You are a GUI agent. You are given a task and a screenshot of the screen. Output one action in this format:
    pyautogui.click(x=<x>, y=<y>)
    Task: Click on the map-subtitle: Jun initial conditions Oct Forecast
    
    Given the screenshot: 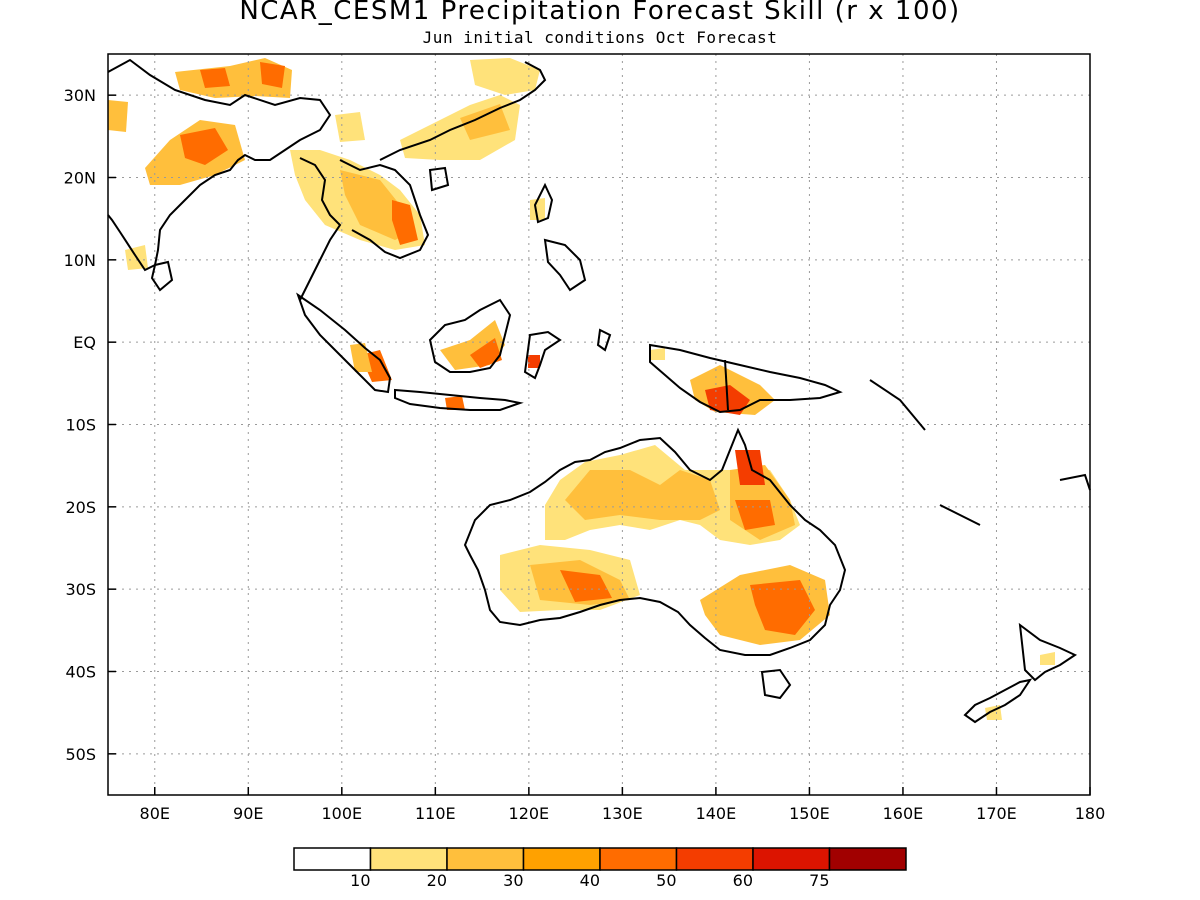 What is the action you would take?
    pyautogui.click(x=600, y=37)
    